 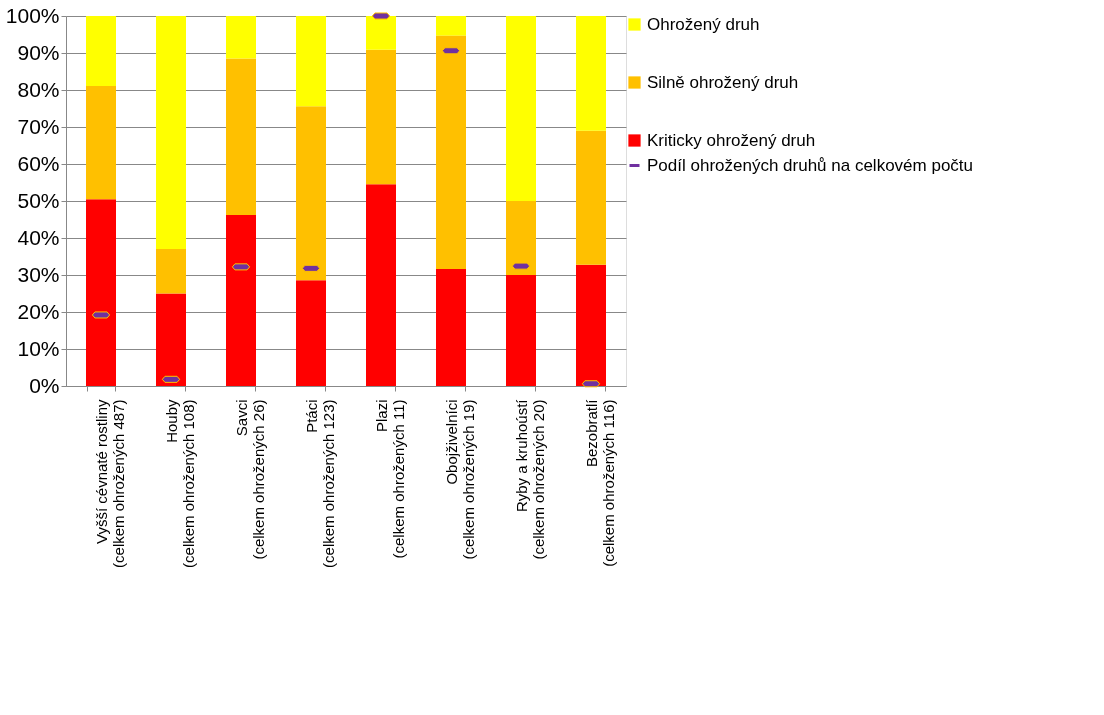 I want to click on y-tick-label: 80%, so click(x=38, y=89).